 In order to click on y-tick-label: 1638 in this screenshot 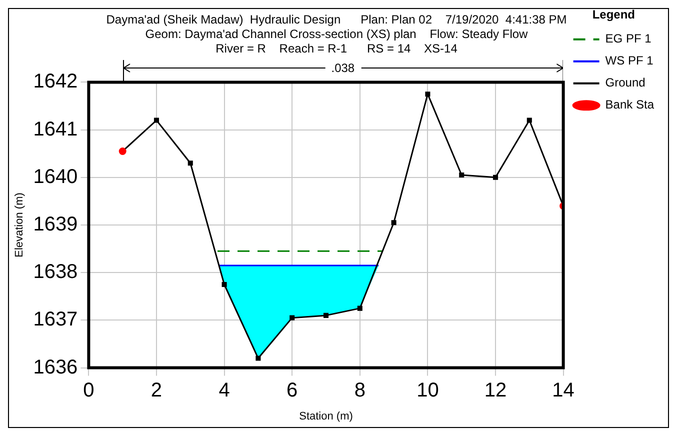, I will do `click(55, 272)`.